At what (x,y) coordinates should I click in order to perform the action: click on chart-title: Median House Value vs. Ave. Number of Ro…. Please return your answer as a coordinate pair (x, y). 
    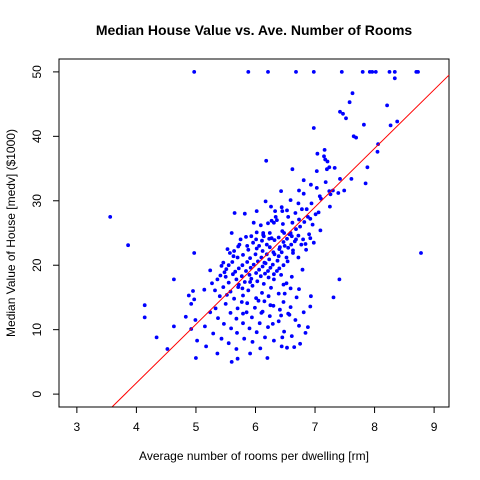
    Looking at the image, I should click on (254, 30).